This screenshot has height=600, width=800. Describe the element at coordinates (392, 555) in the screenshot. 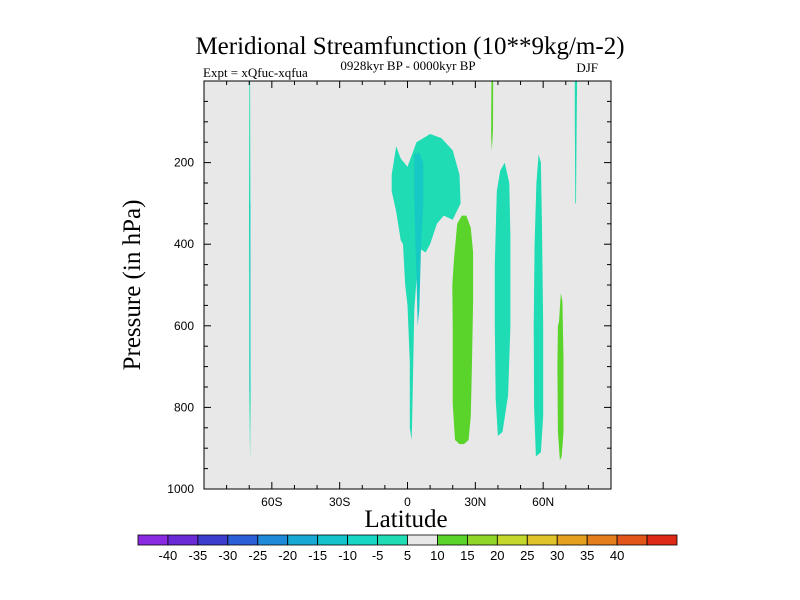

I see `colorbar-labels: -40 -35 -30 -25 -20 -15 -10 -5 5 10 15 20 25 30 35 40` at that location.